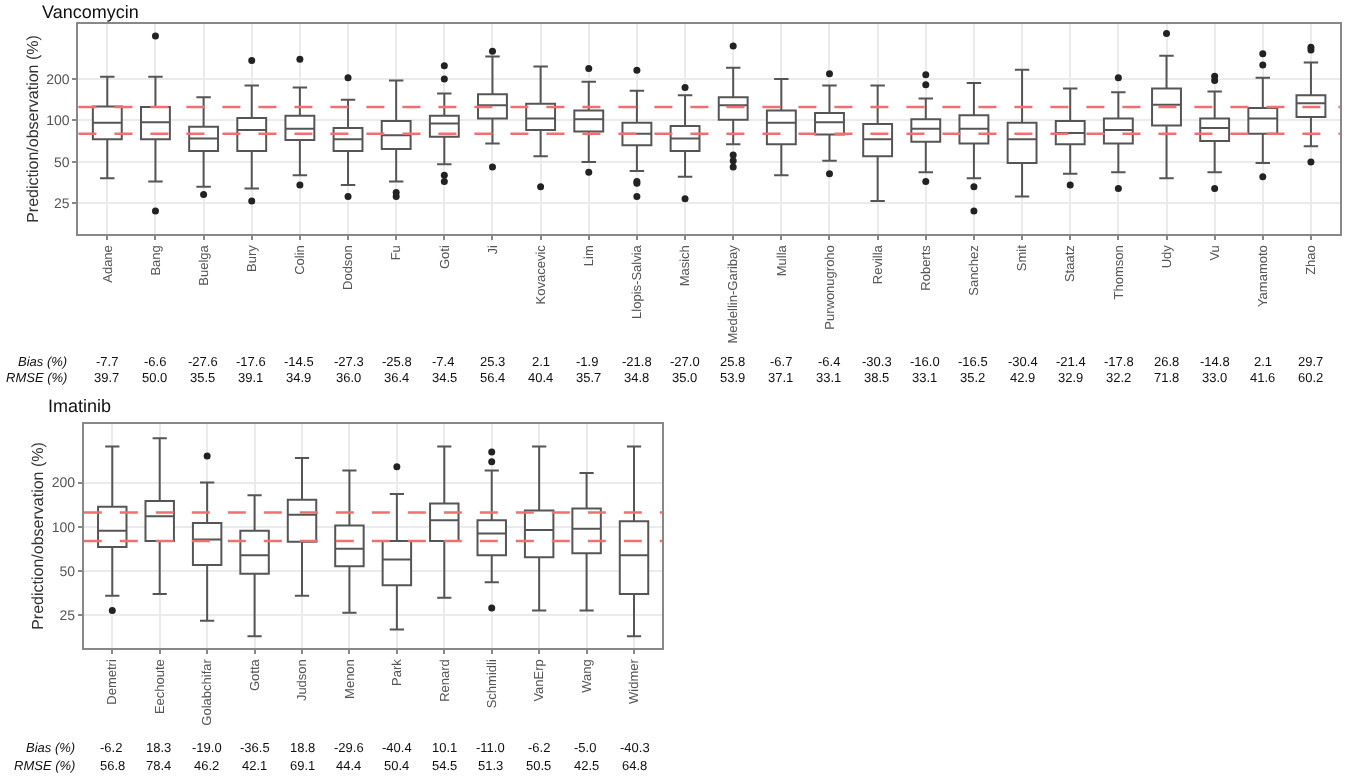 The image size is (1352, 778). What do you see at coordinates (90, 12) in the screenshot?
I see `chart-title: Vancomycin` at bounding box center [90, 12].